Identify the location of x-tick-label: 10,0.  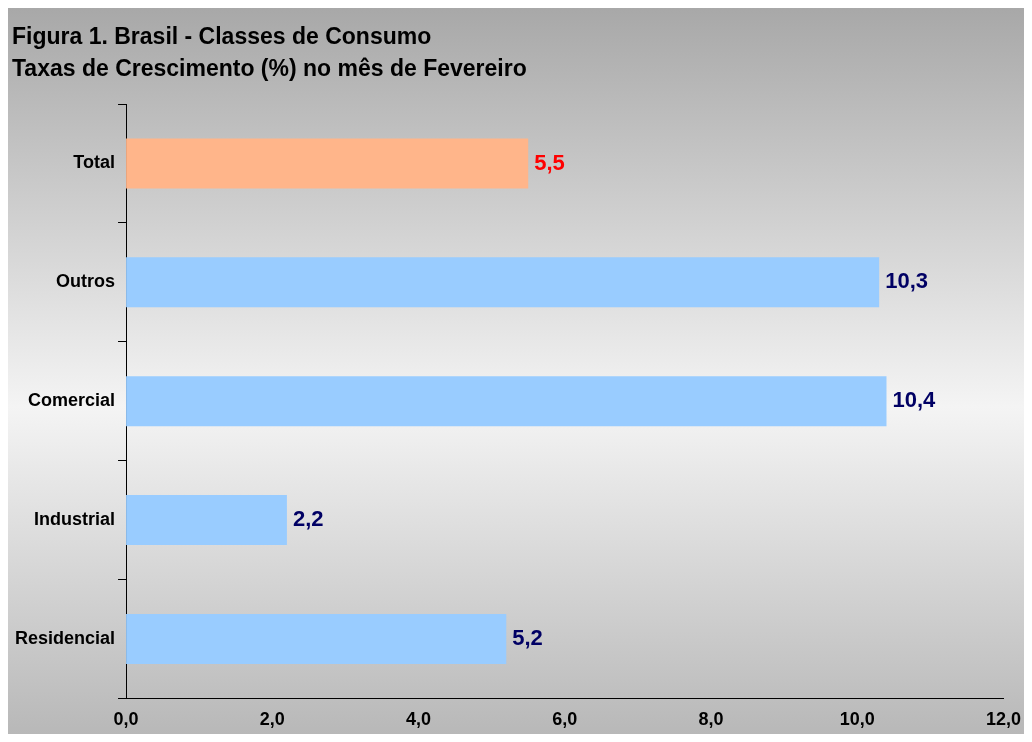
(857, 719).